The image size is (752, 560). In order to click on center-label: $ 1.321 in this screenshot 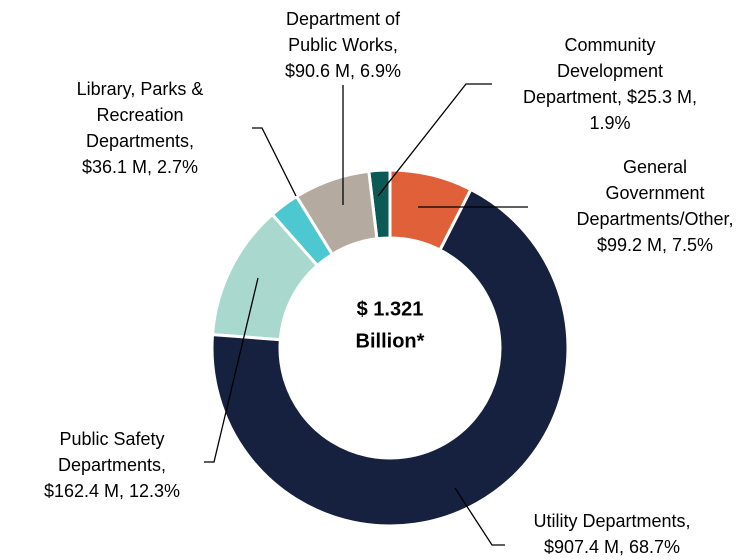, I will do `click(390, 309)`.